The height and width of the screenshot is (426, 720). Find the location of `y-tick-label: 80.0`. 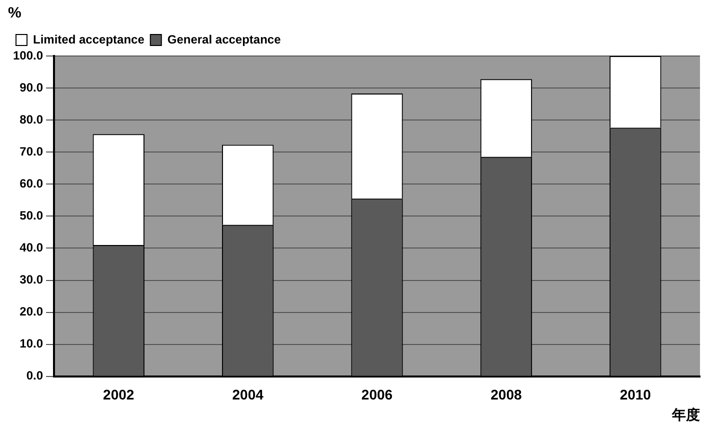

y-tick-label: 80.0 is located at coordinates (32, 119).